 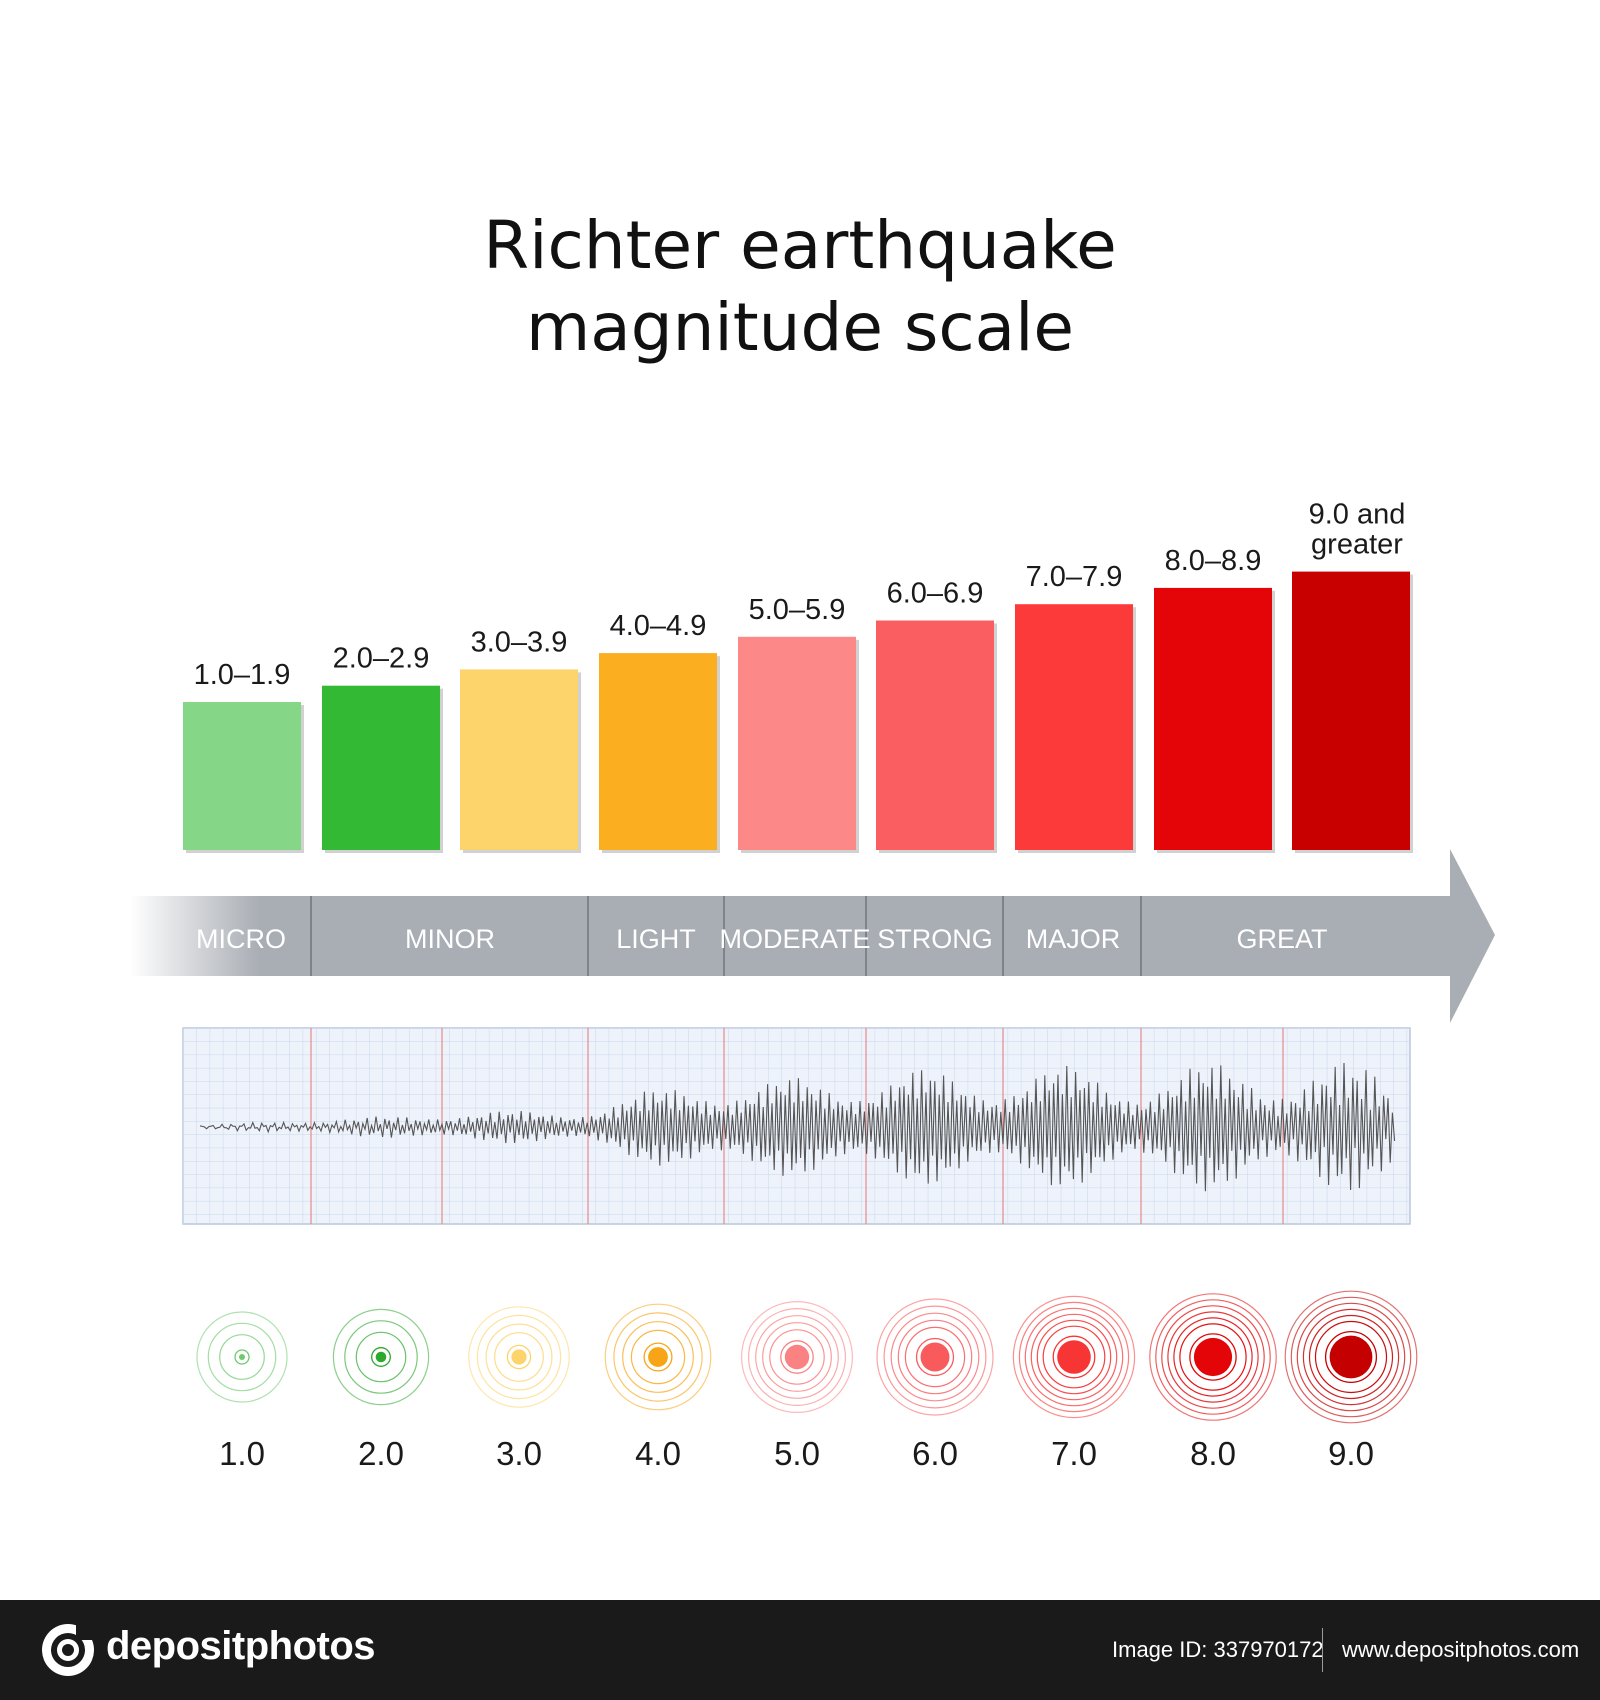 I want to click on seismogram-trace, so click(x=797, y=1127).